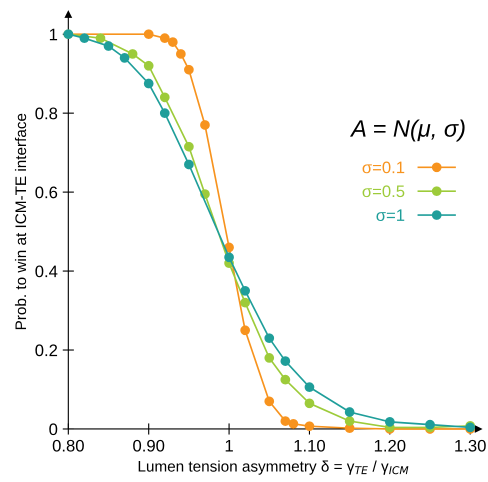 The height and width of the screenshot is (482, 488). I want to click on x-tick-label: 0.90, so click(148, 446).